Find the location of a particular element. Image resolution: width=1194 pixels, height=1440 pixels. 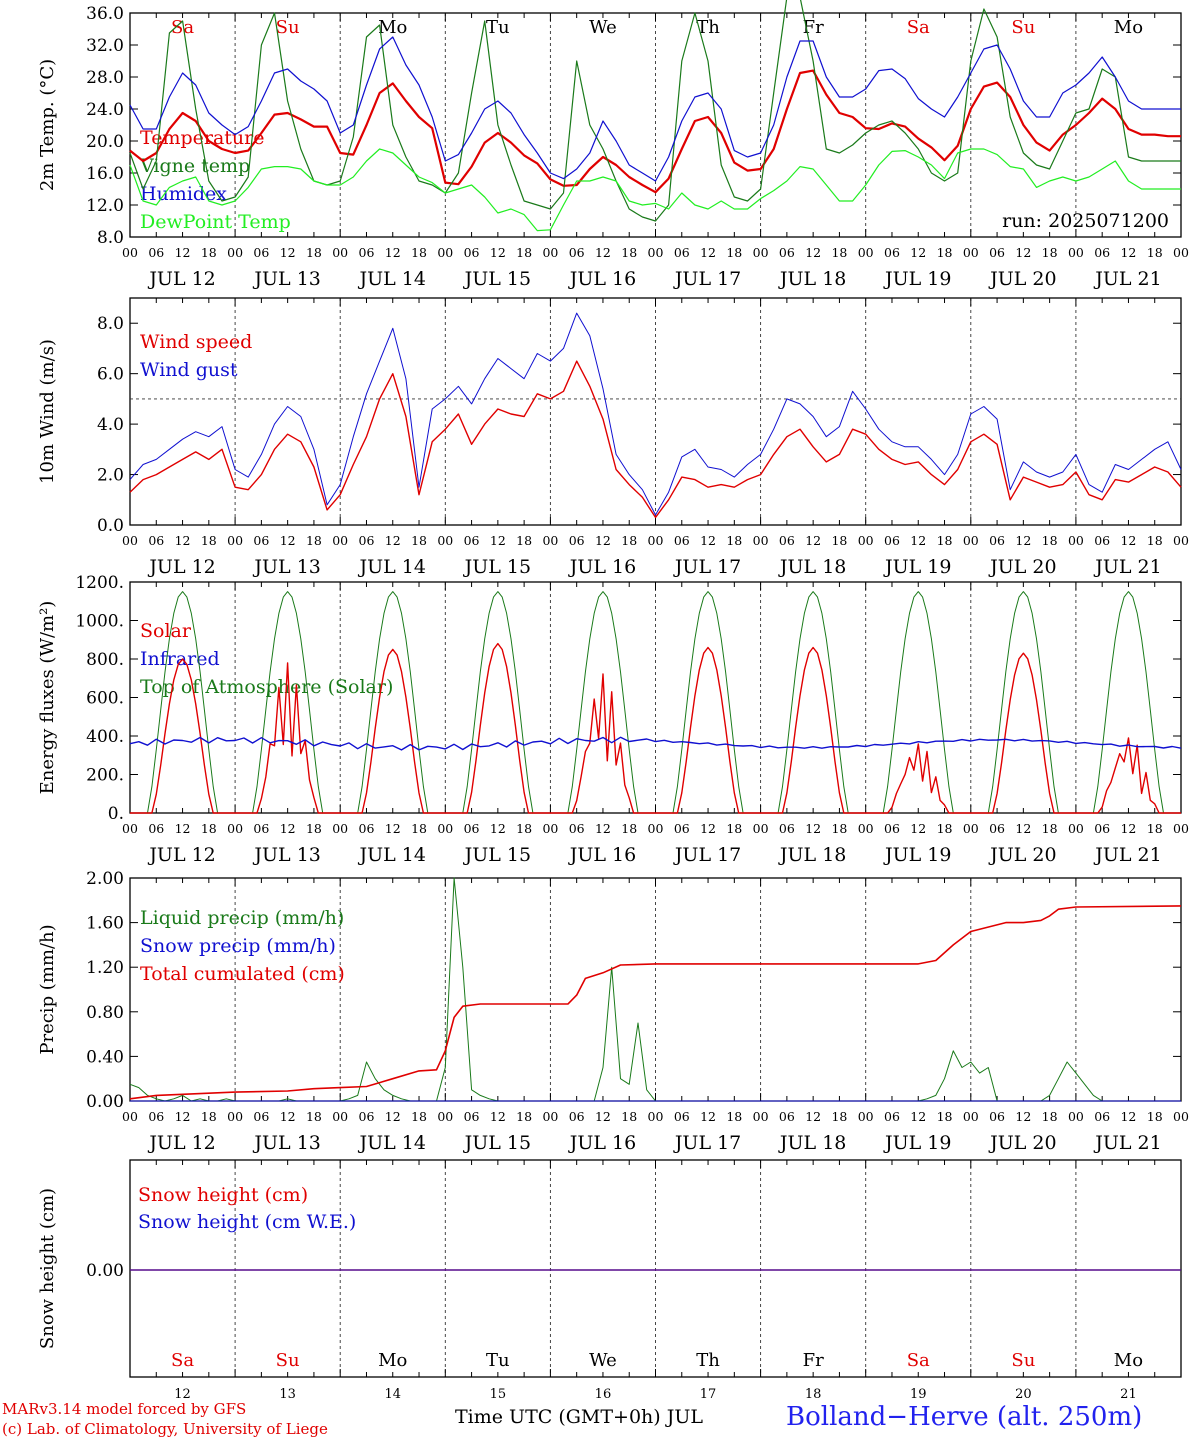

day-number-label: 18 is located at coordinates (813, 1394).